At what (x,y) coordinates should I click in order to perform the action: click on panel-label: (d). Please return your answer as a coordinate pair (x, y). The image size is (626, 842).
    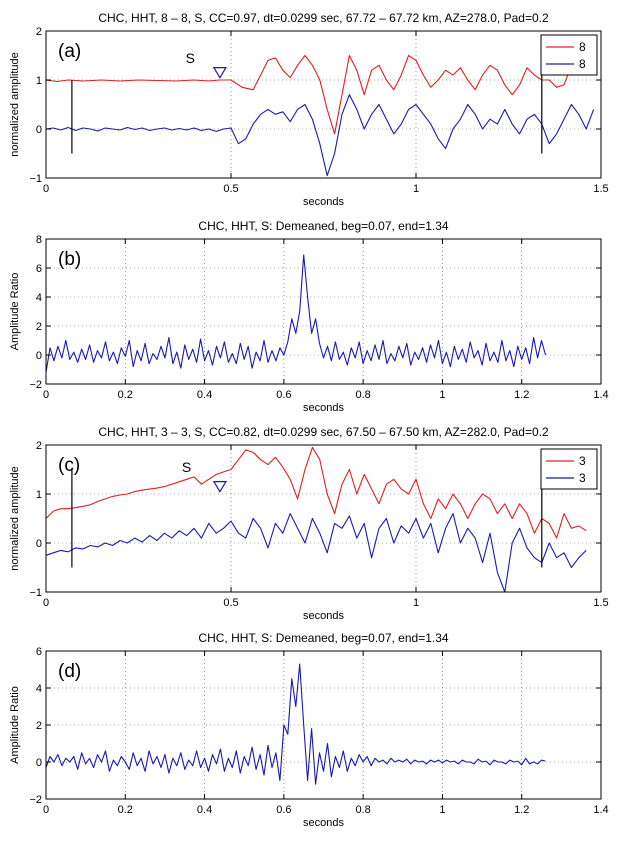
    Looking at the image, I should click on (69, 671).